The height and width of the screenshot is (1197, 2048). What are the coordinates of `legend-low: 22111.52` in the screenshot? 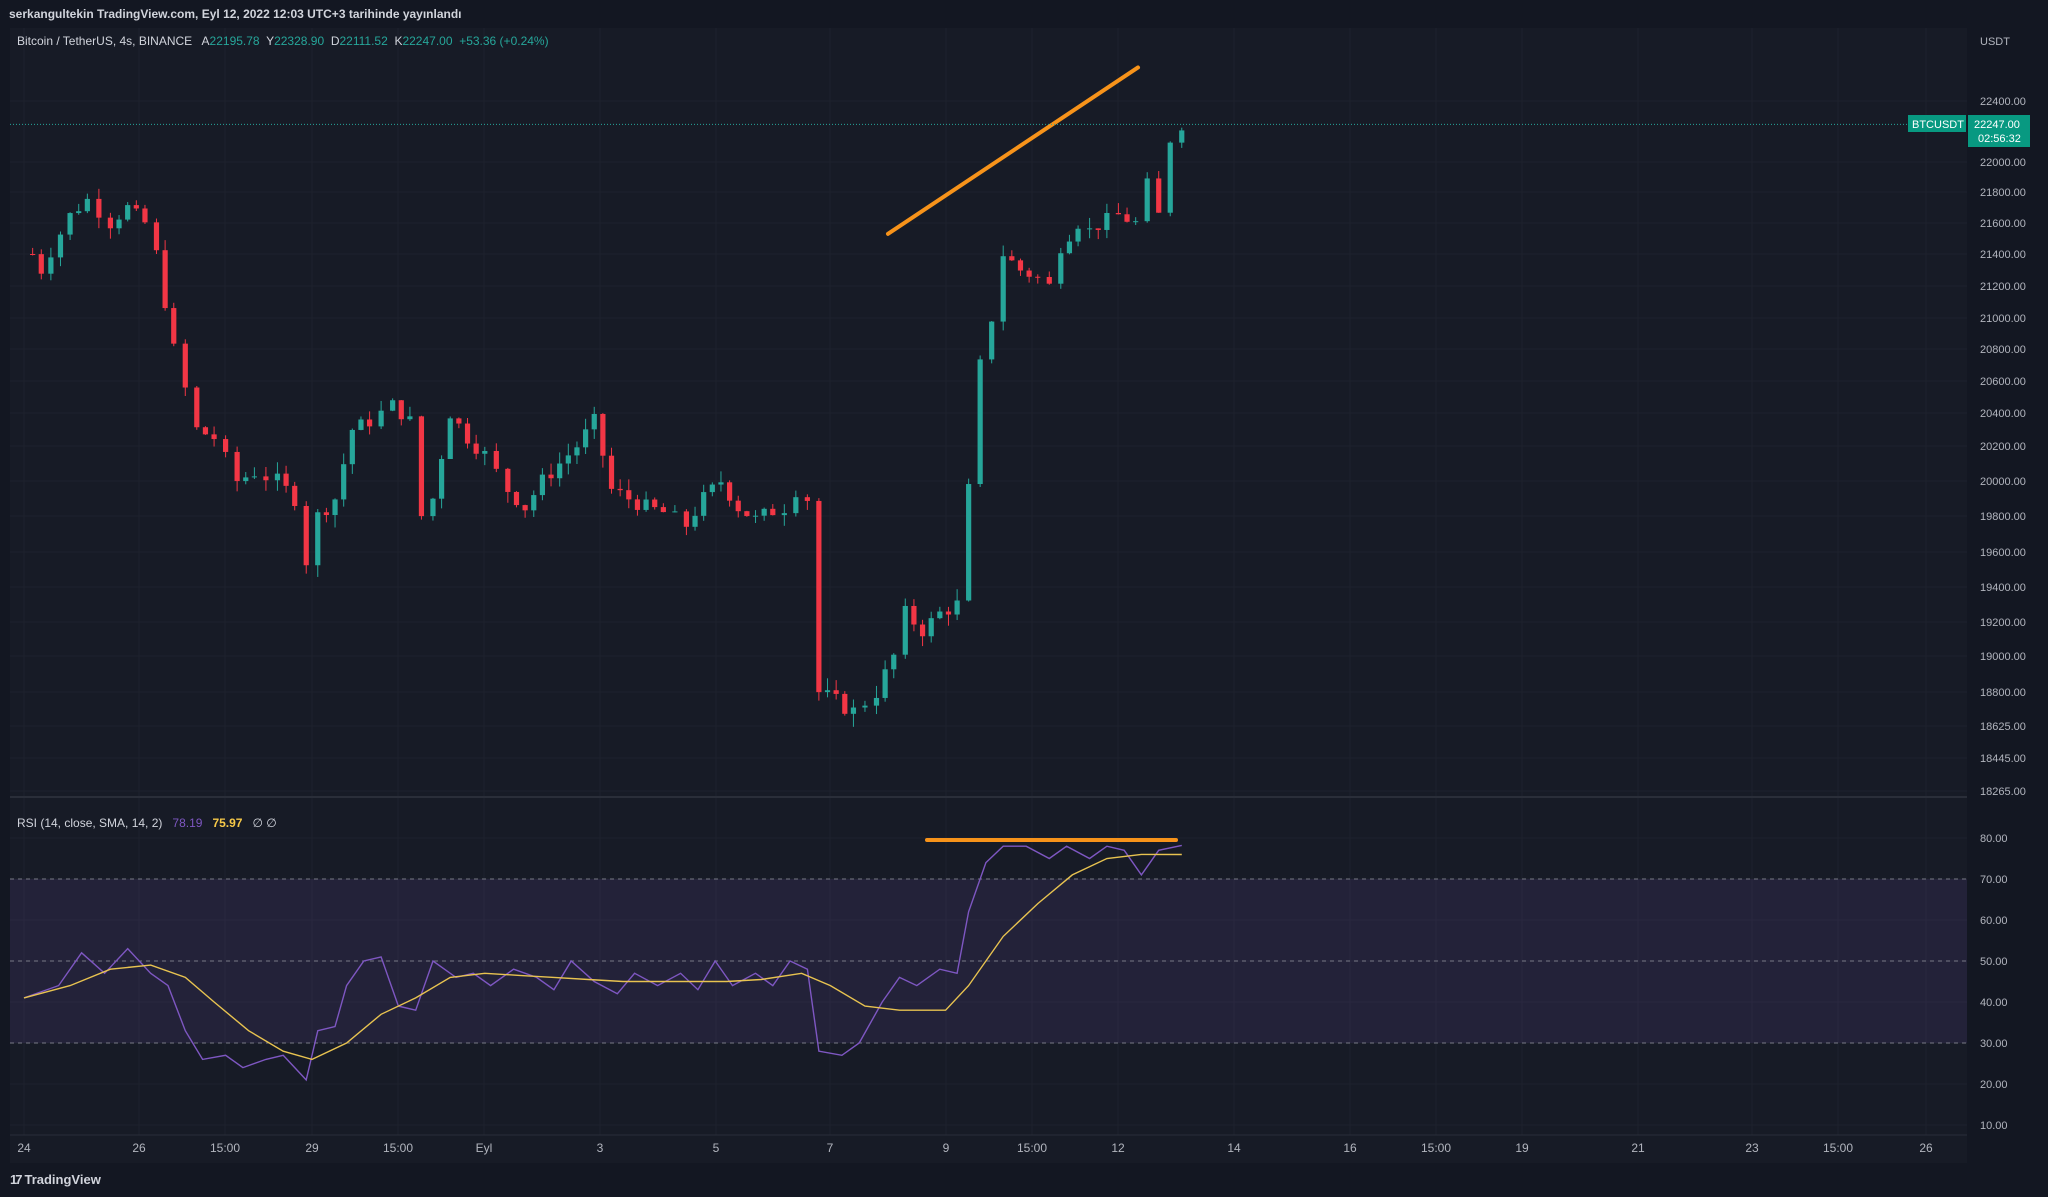 It's located at (363, 41).